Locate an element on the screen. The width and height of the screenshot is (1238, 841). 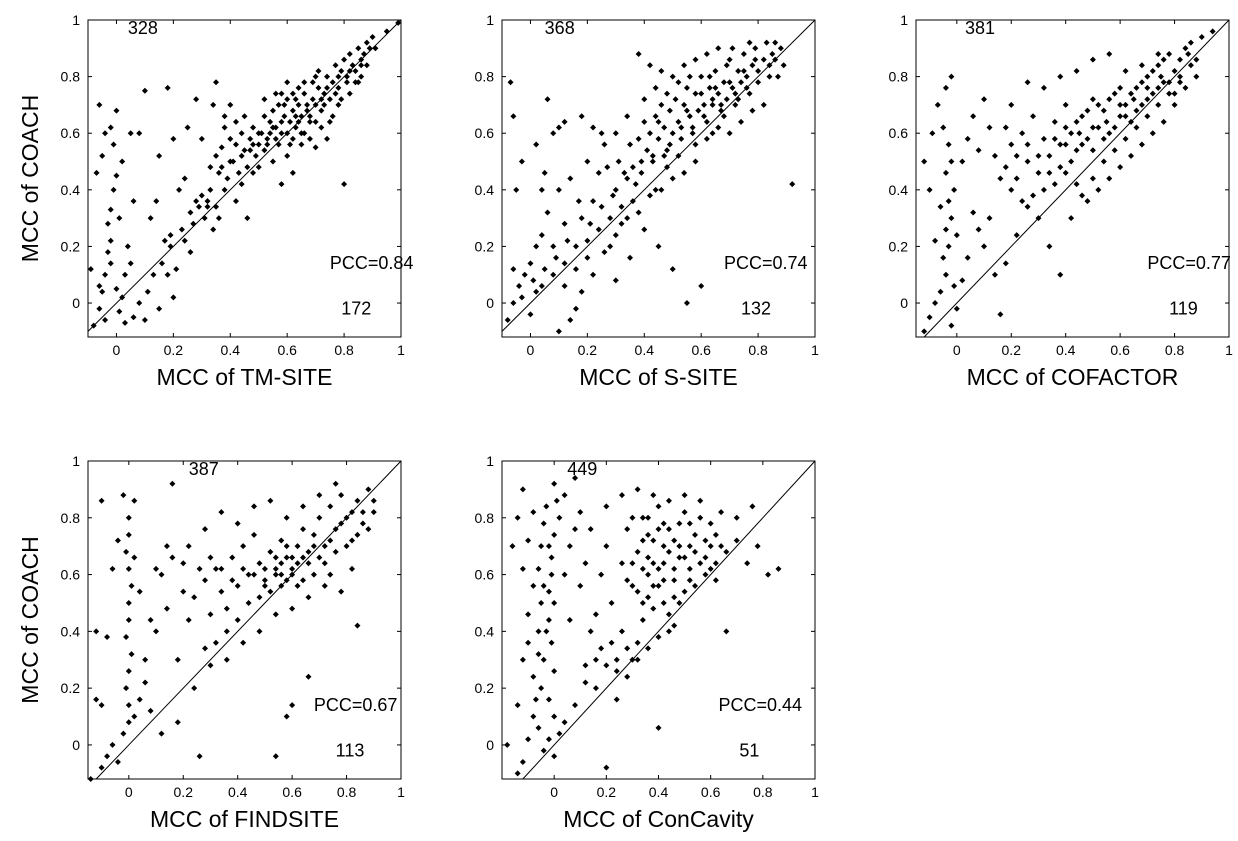
x-tick-label: 0.4 is located at coordinates (231, 350).